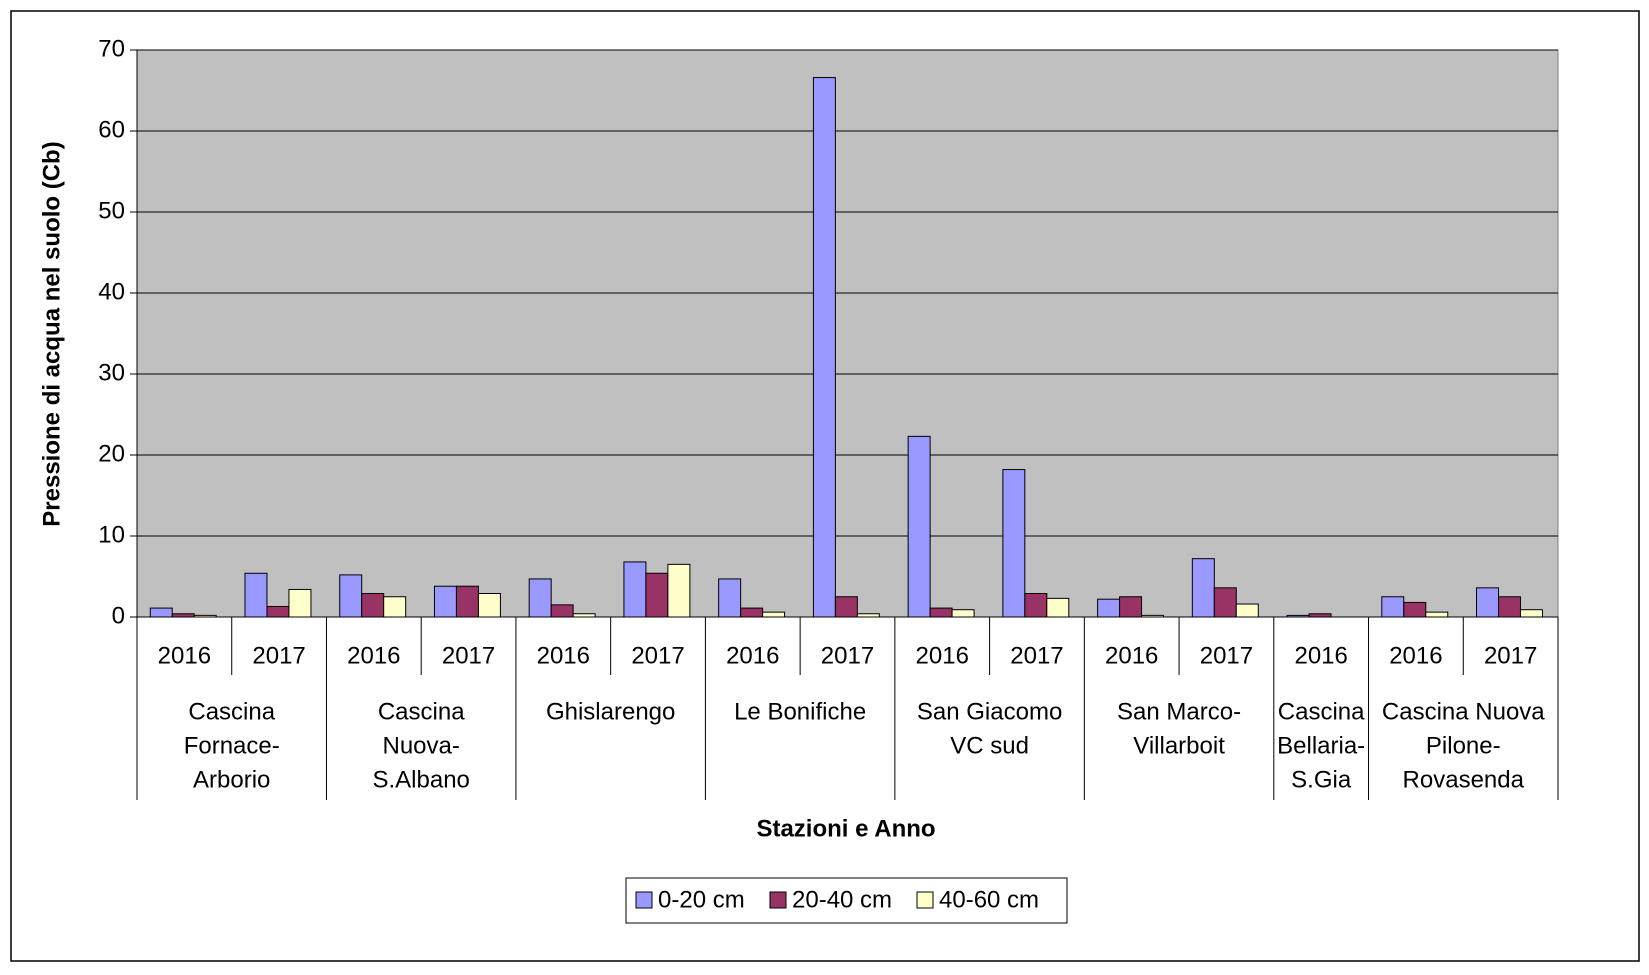 Image resolution: width=1649 pixels, height=975 pixels. What do you see at coordinates (701, 899) in the screenshot?
I see `legend-label: 0-20 cm` at bounding box center [701, 899].